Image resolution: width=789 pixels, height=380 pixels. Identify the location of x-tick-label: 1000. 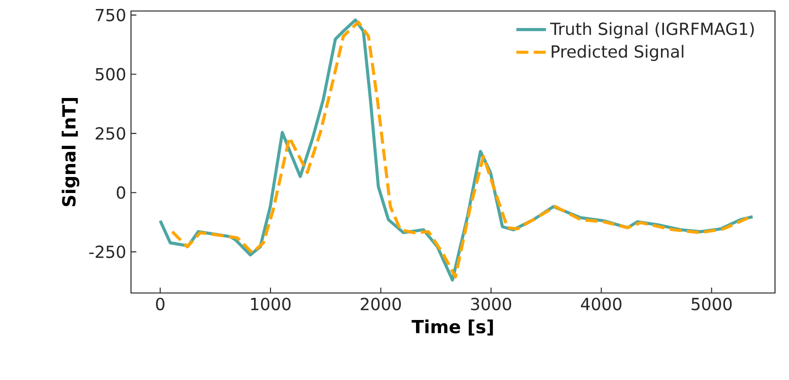
(271, 304).